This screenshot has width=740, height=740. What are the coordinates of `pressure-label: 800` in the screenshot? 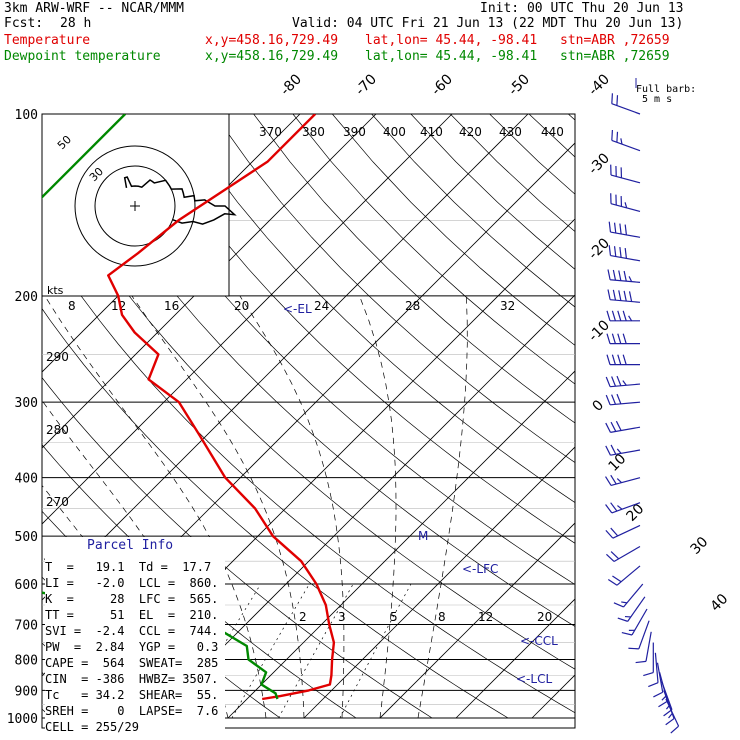 It's located at (26, 660).